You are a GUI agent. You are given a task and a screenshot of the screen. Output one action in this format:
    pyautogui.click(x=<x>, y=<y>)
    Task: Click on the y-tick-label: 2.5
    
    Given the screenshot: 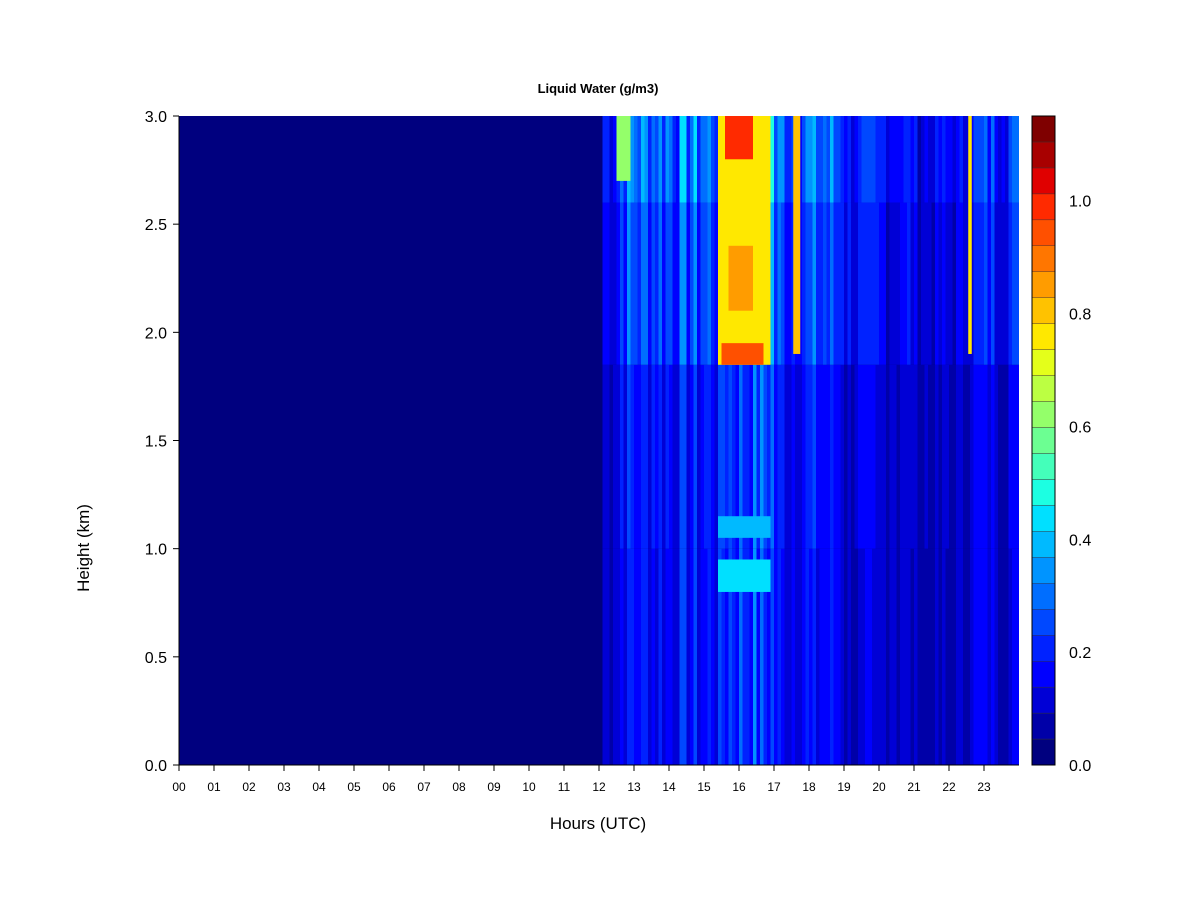 What is the action you would take?
    pyautogui.click(x=156, y=225)
    